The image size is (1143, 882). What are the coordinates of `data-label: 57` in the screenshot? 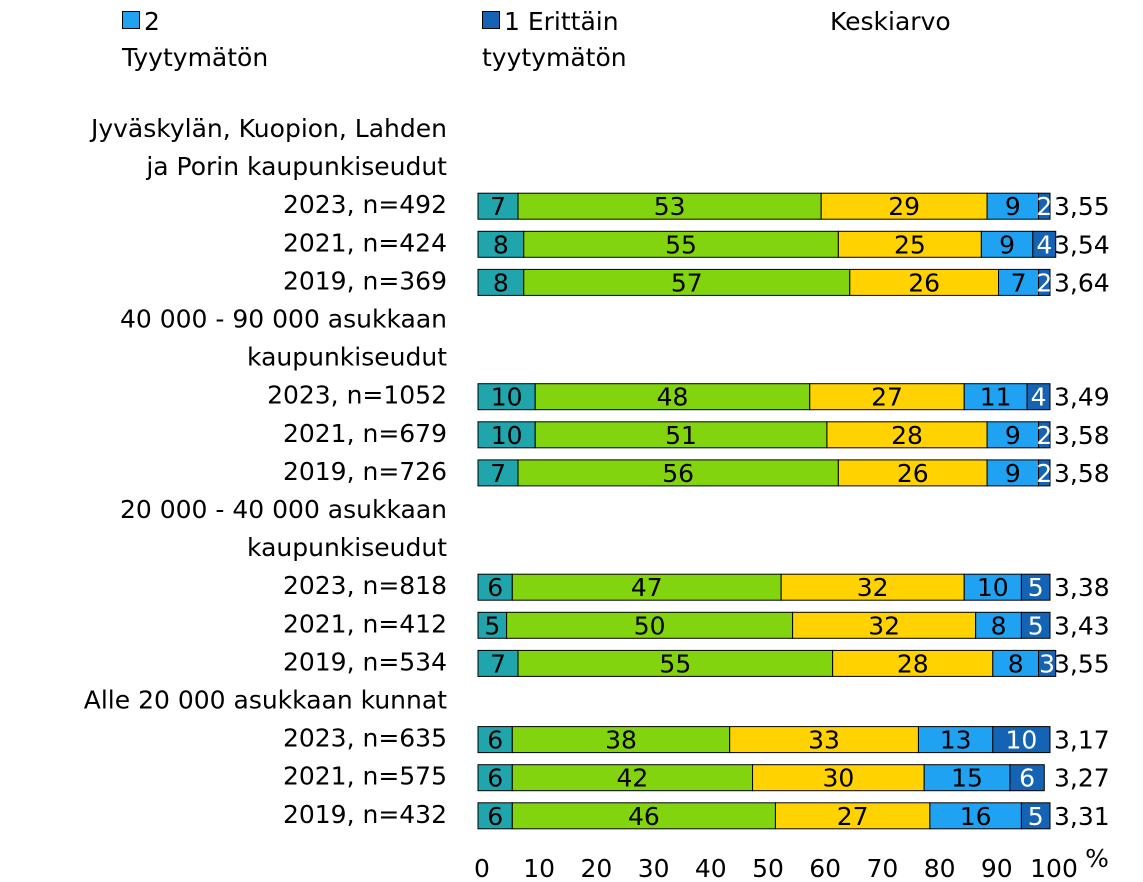 It's located at (687, 282).